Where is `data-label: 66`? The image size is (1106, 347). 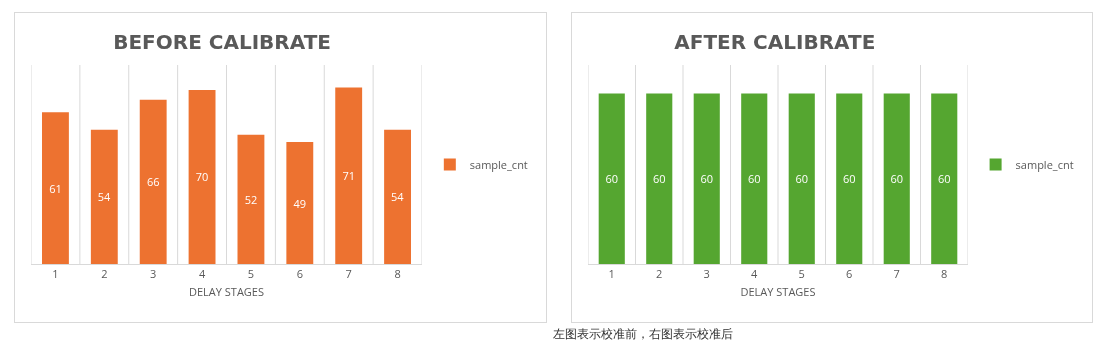
data-label: 66 is located at coordinates (153, 182).